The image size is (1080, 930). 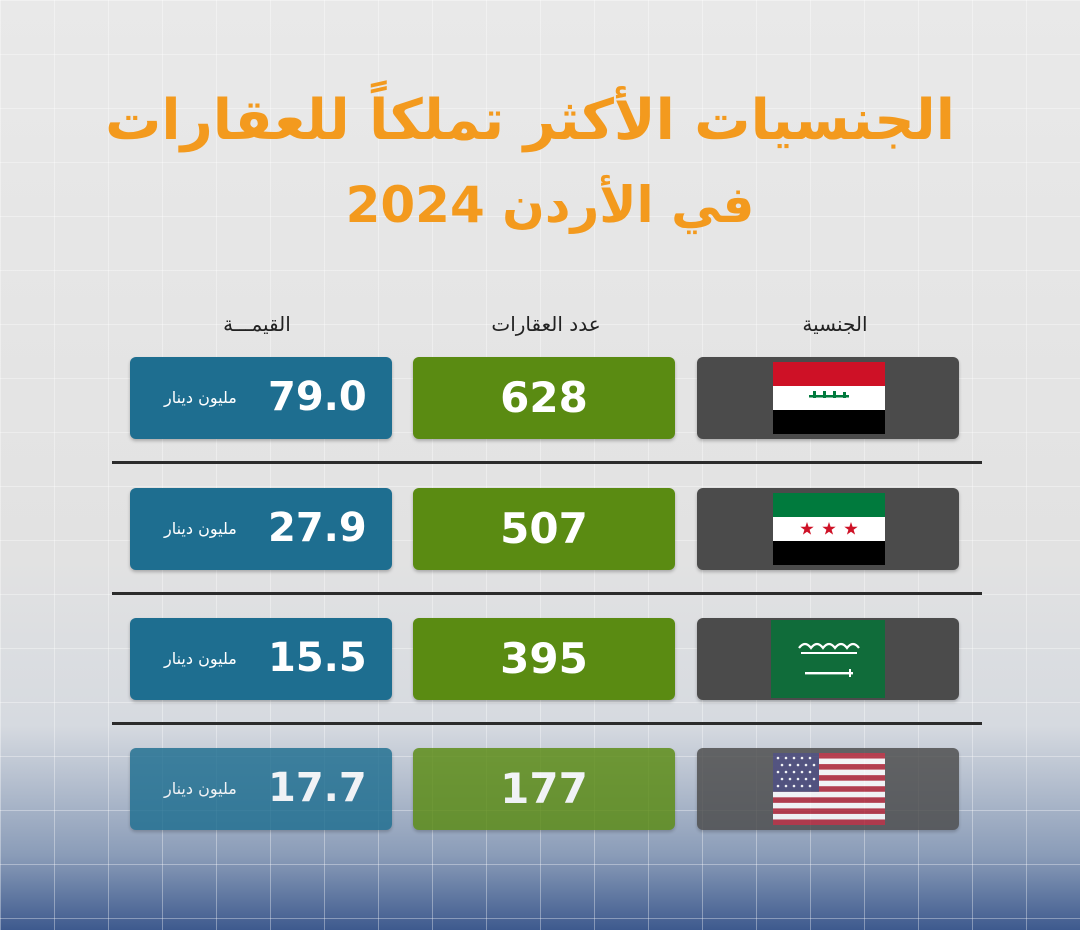 What do you see at coordinates (261, 398) in the screenshot?
I see `value-cell: 79.0 مليون دينار` at bounding box center [261, 398].